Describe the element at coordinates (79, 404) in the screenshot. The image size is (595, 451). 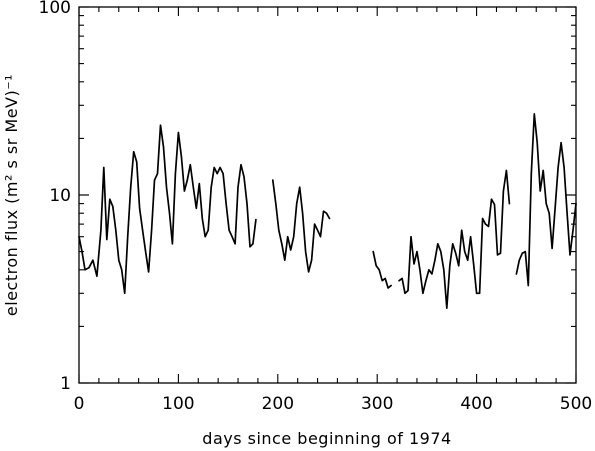
I see `x-tick-label: 0` at that location.